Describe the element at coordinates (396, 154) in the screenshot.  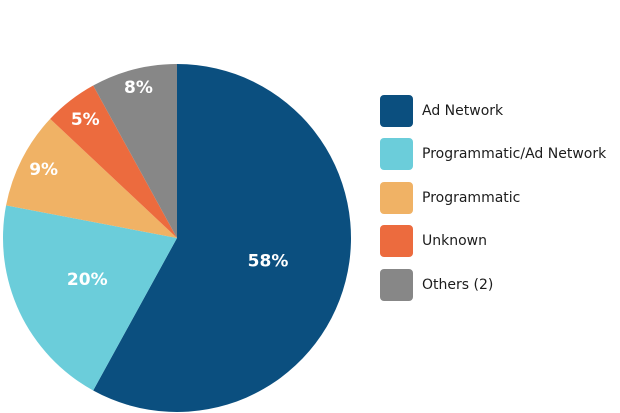
I see `legend-swatch-programmatic-ad-network` at that location.